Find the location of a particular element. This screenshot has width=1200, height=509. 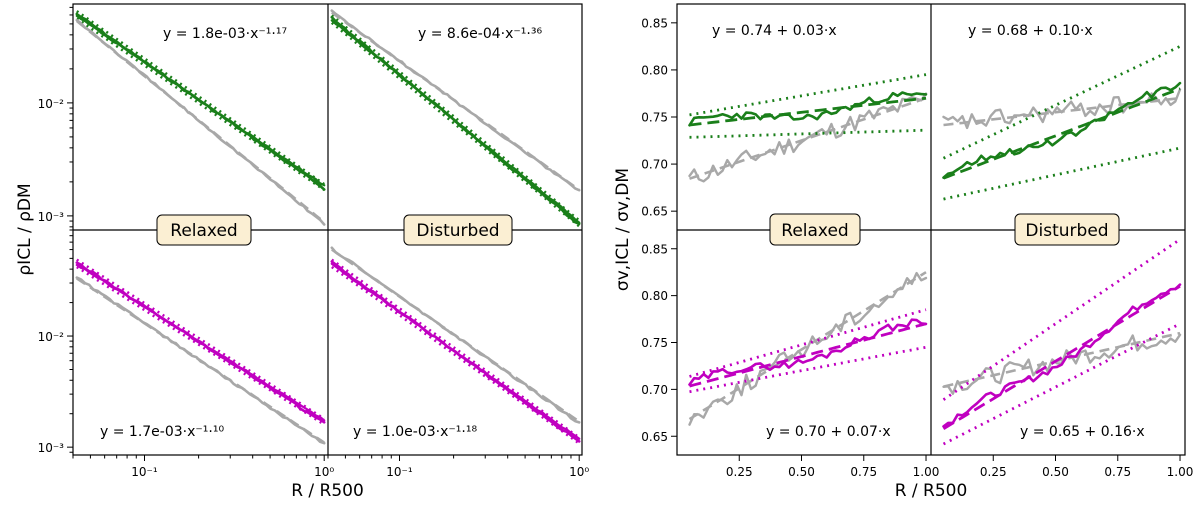

fit-equation: y = 8.6e-04·x⁻¹·³⁶ is located at coordinates (480, 34).